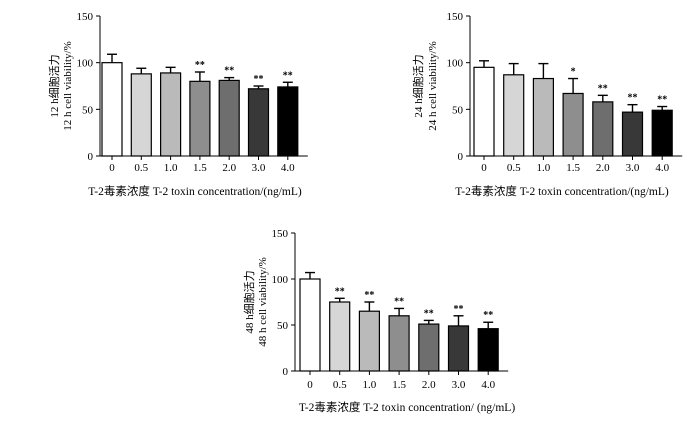 Image resolution: width=700 pixels, height=429 pixels. What do you see at coordinates (573, 72) in the screenshot?
I see `significance-label: *` at bounding box center [573, 72].